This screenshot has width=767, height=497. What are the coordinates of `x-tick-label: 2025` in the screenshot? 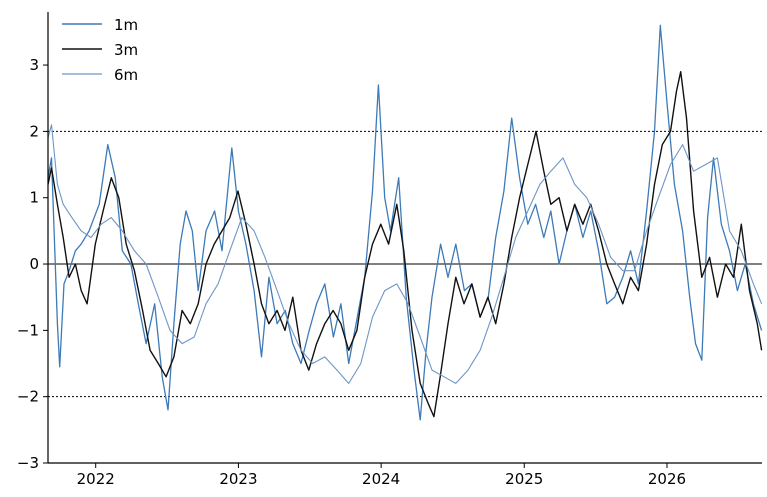 It's located at (524, 479).